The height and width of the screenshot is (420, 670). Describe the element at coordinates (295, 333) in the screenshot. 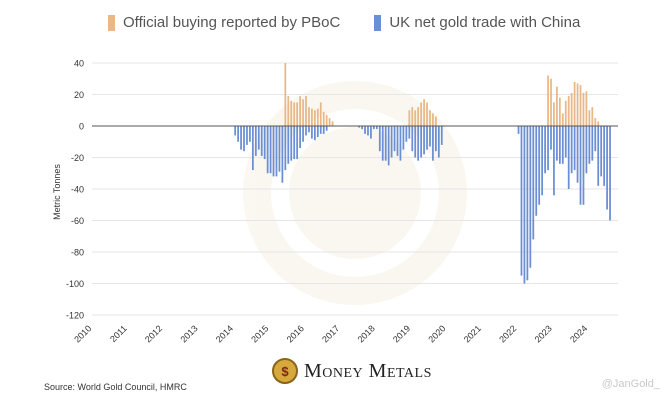

I see `x-tick-label: 2016` at that location.